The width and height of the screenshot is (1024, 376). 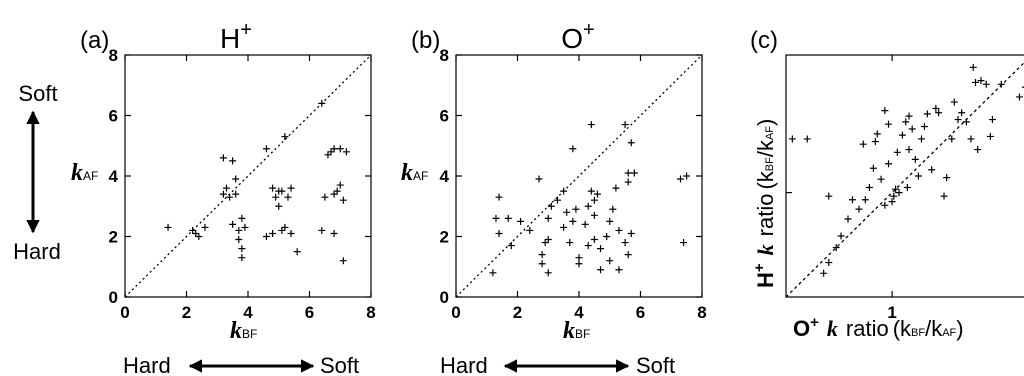 I want to click on panel-b-title-sup: +, so click(x=589, y=30).